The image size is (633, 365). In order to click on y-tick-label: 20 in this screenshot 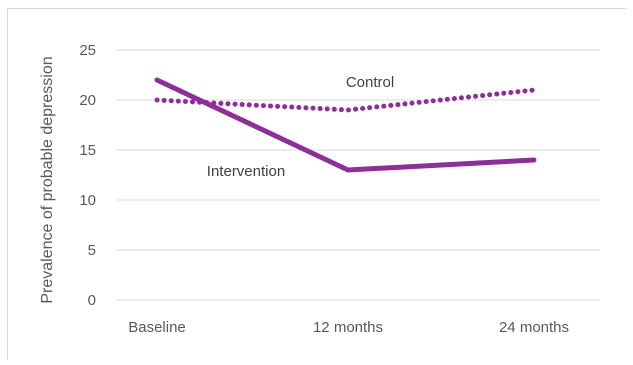, I will do `click(87, 100)`.